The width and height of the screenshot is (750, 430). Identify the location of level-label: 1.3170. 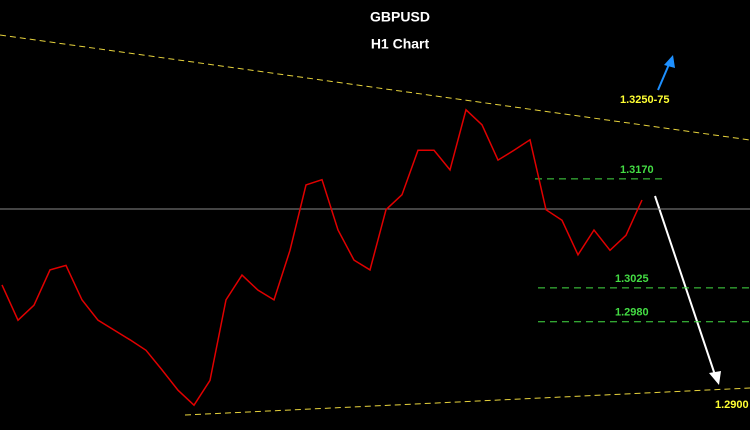
(637, 170).